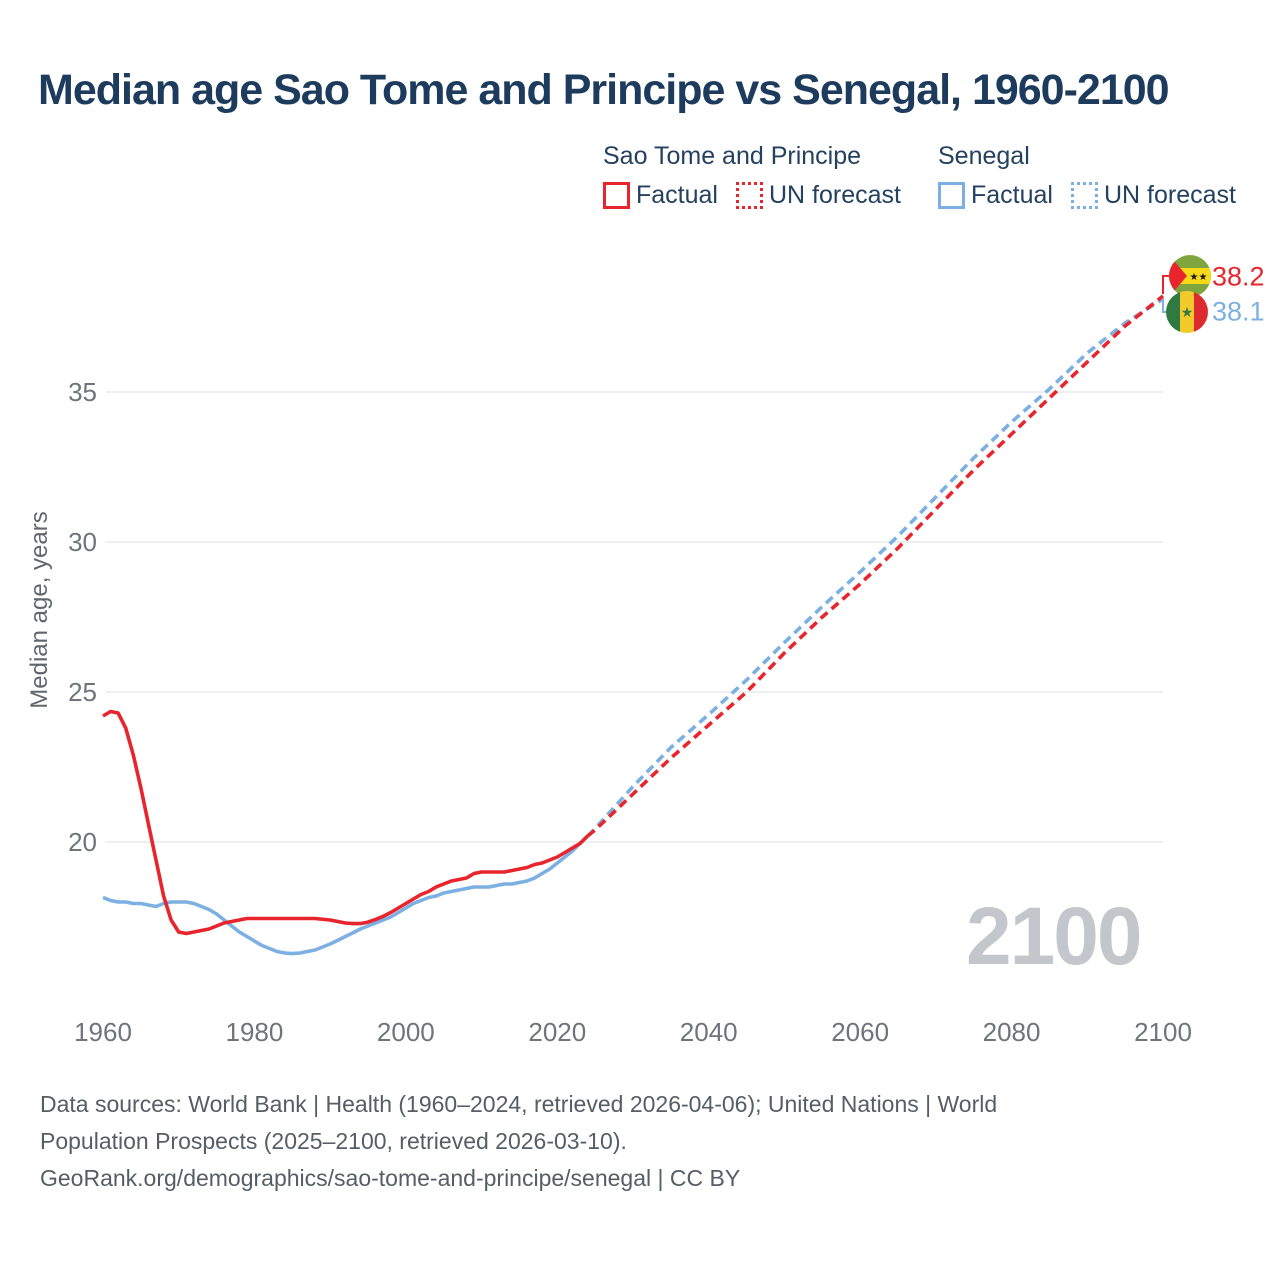 The height and width of the screenshot is (1280, 1280). What do you see at coordinates (82, 617) in the screenshot?
I see `y-tick-labels: 20 25 30 35` at bounding box center [82, 617].